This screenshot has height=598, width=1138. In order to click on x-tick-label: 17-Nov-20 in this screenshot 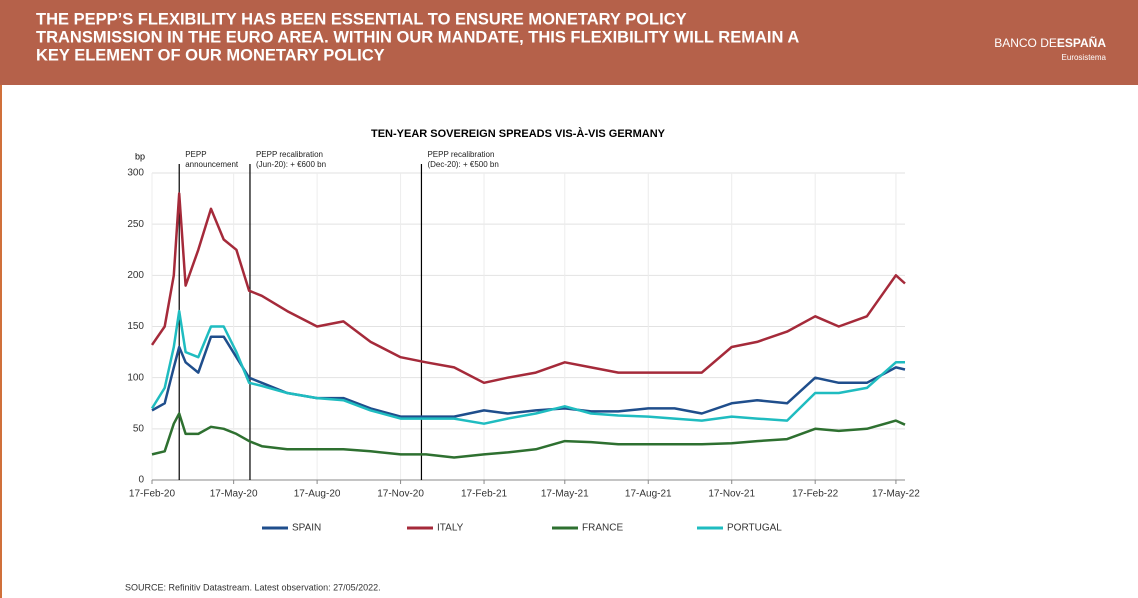, I will do `click(400, 494)`.